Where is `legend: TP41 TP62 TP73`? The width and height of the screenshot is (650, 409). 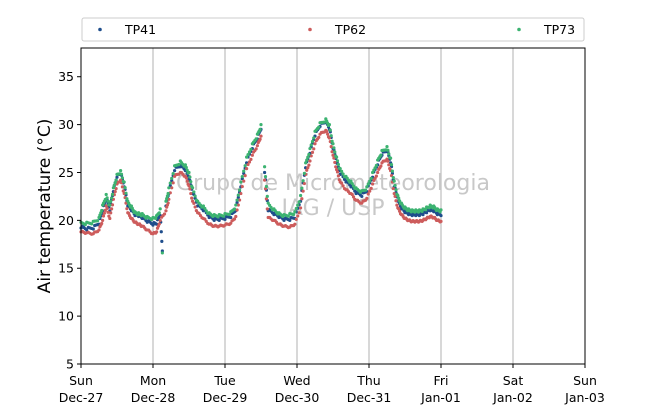 legend: TP41 TP62 TP73 is located at coordinates (333, 29).